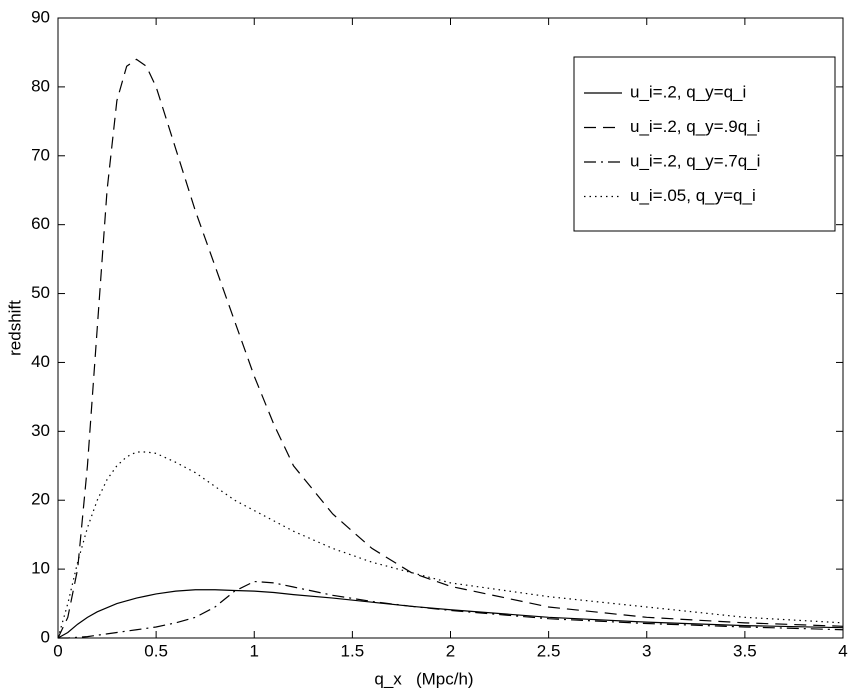 The height and width of the screenshot is (692, 856). Describe the element at coordinates (695, 160) in the screenshot. I see `legend-label: u_i=.2, q_y=.7q_i` at that location.